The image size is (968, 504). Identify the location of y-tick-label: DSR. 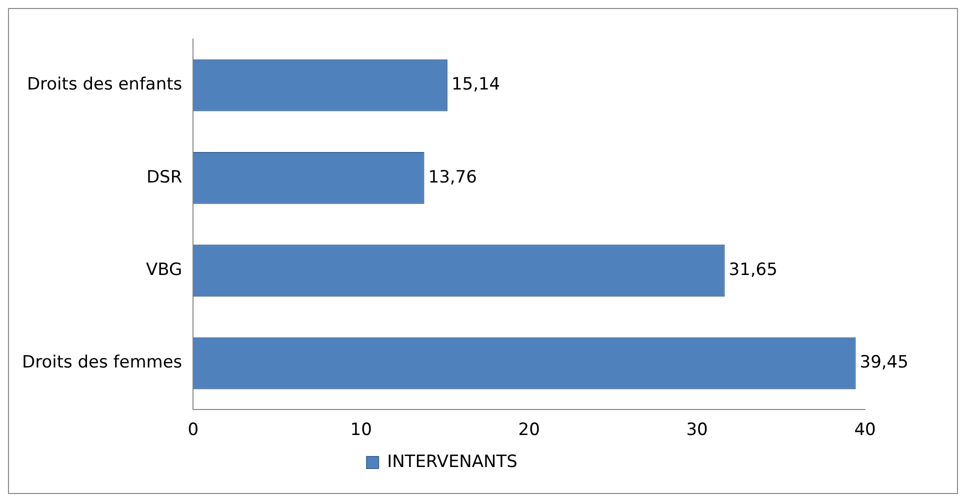
(164, 177).